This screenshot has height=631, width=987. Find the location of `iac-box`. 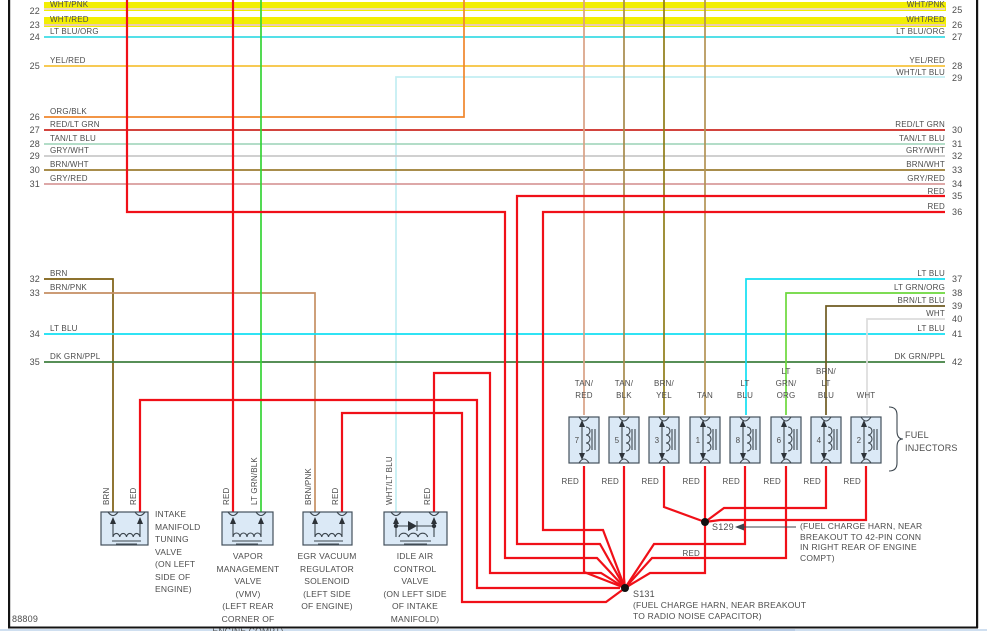

iac-box is located at coordinates (415, 528).